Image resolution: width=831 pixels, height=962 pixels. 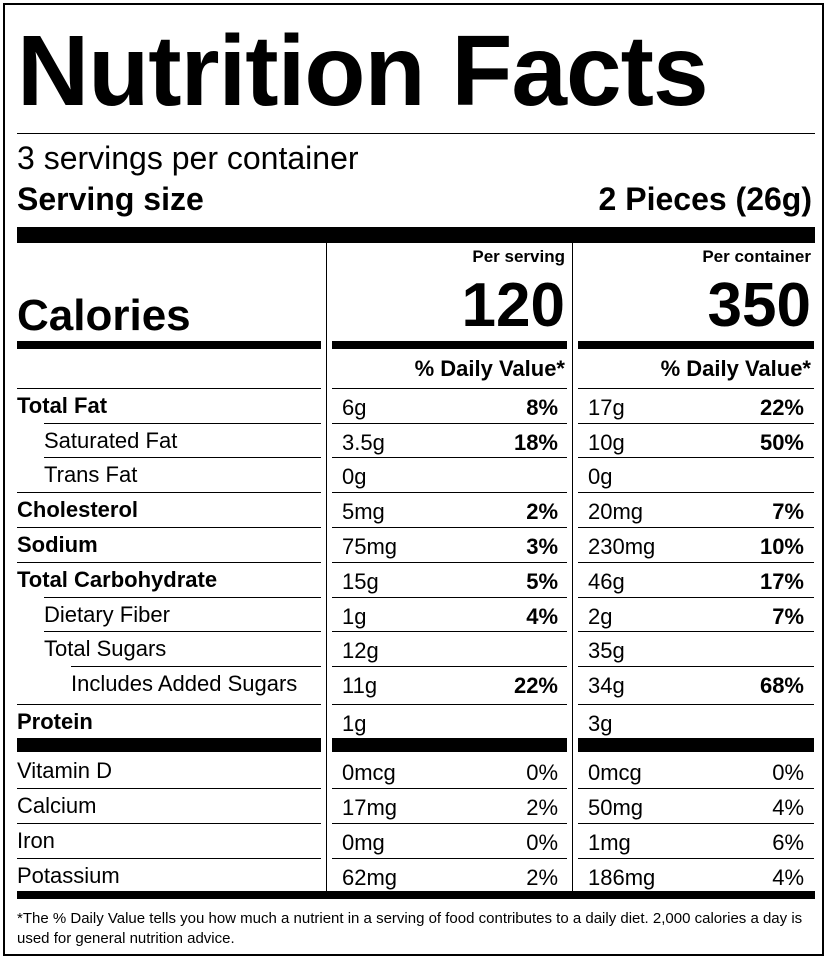 What do you see at coordinates (107, 614) in the screenshot?
I see `nutrient-name: Dietary Fiber` at bounding box center [107, 614].